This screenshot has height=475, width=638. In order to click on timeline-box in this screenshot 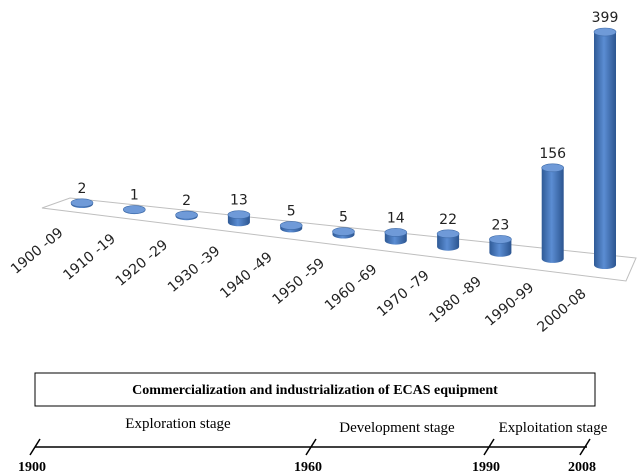, I will do `click(315, 389)`.